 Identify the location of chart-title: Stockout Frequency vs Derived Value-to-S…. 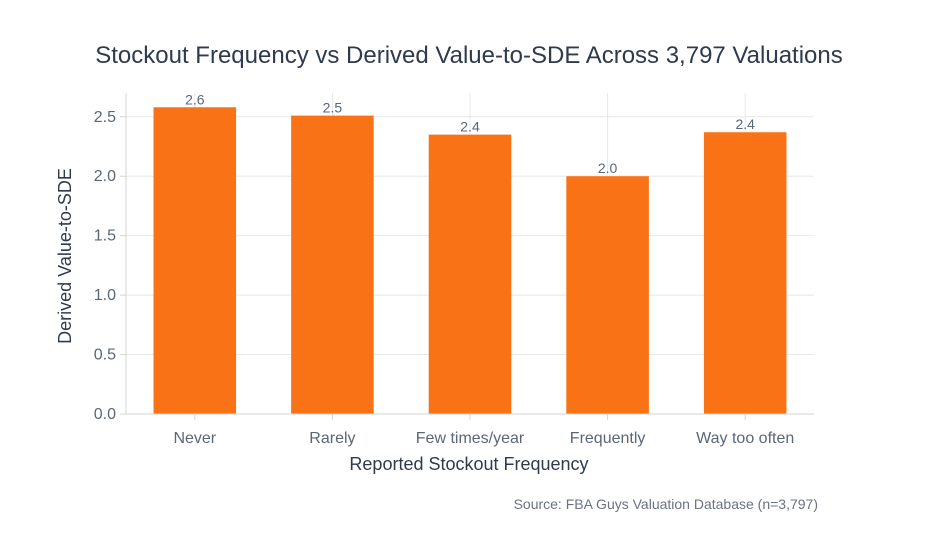
(468, 55).